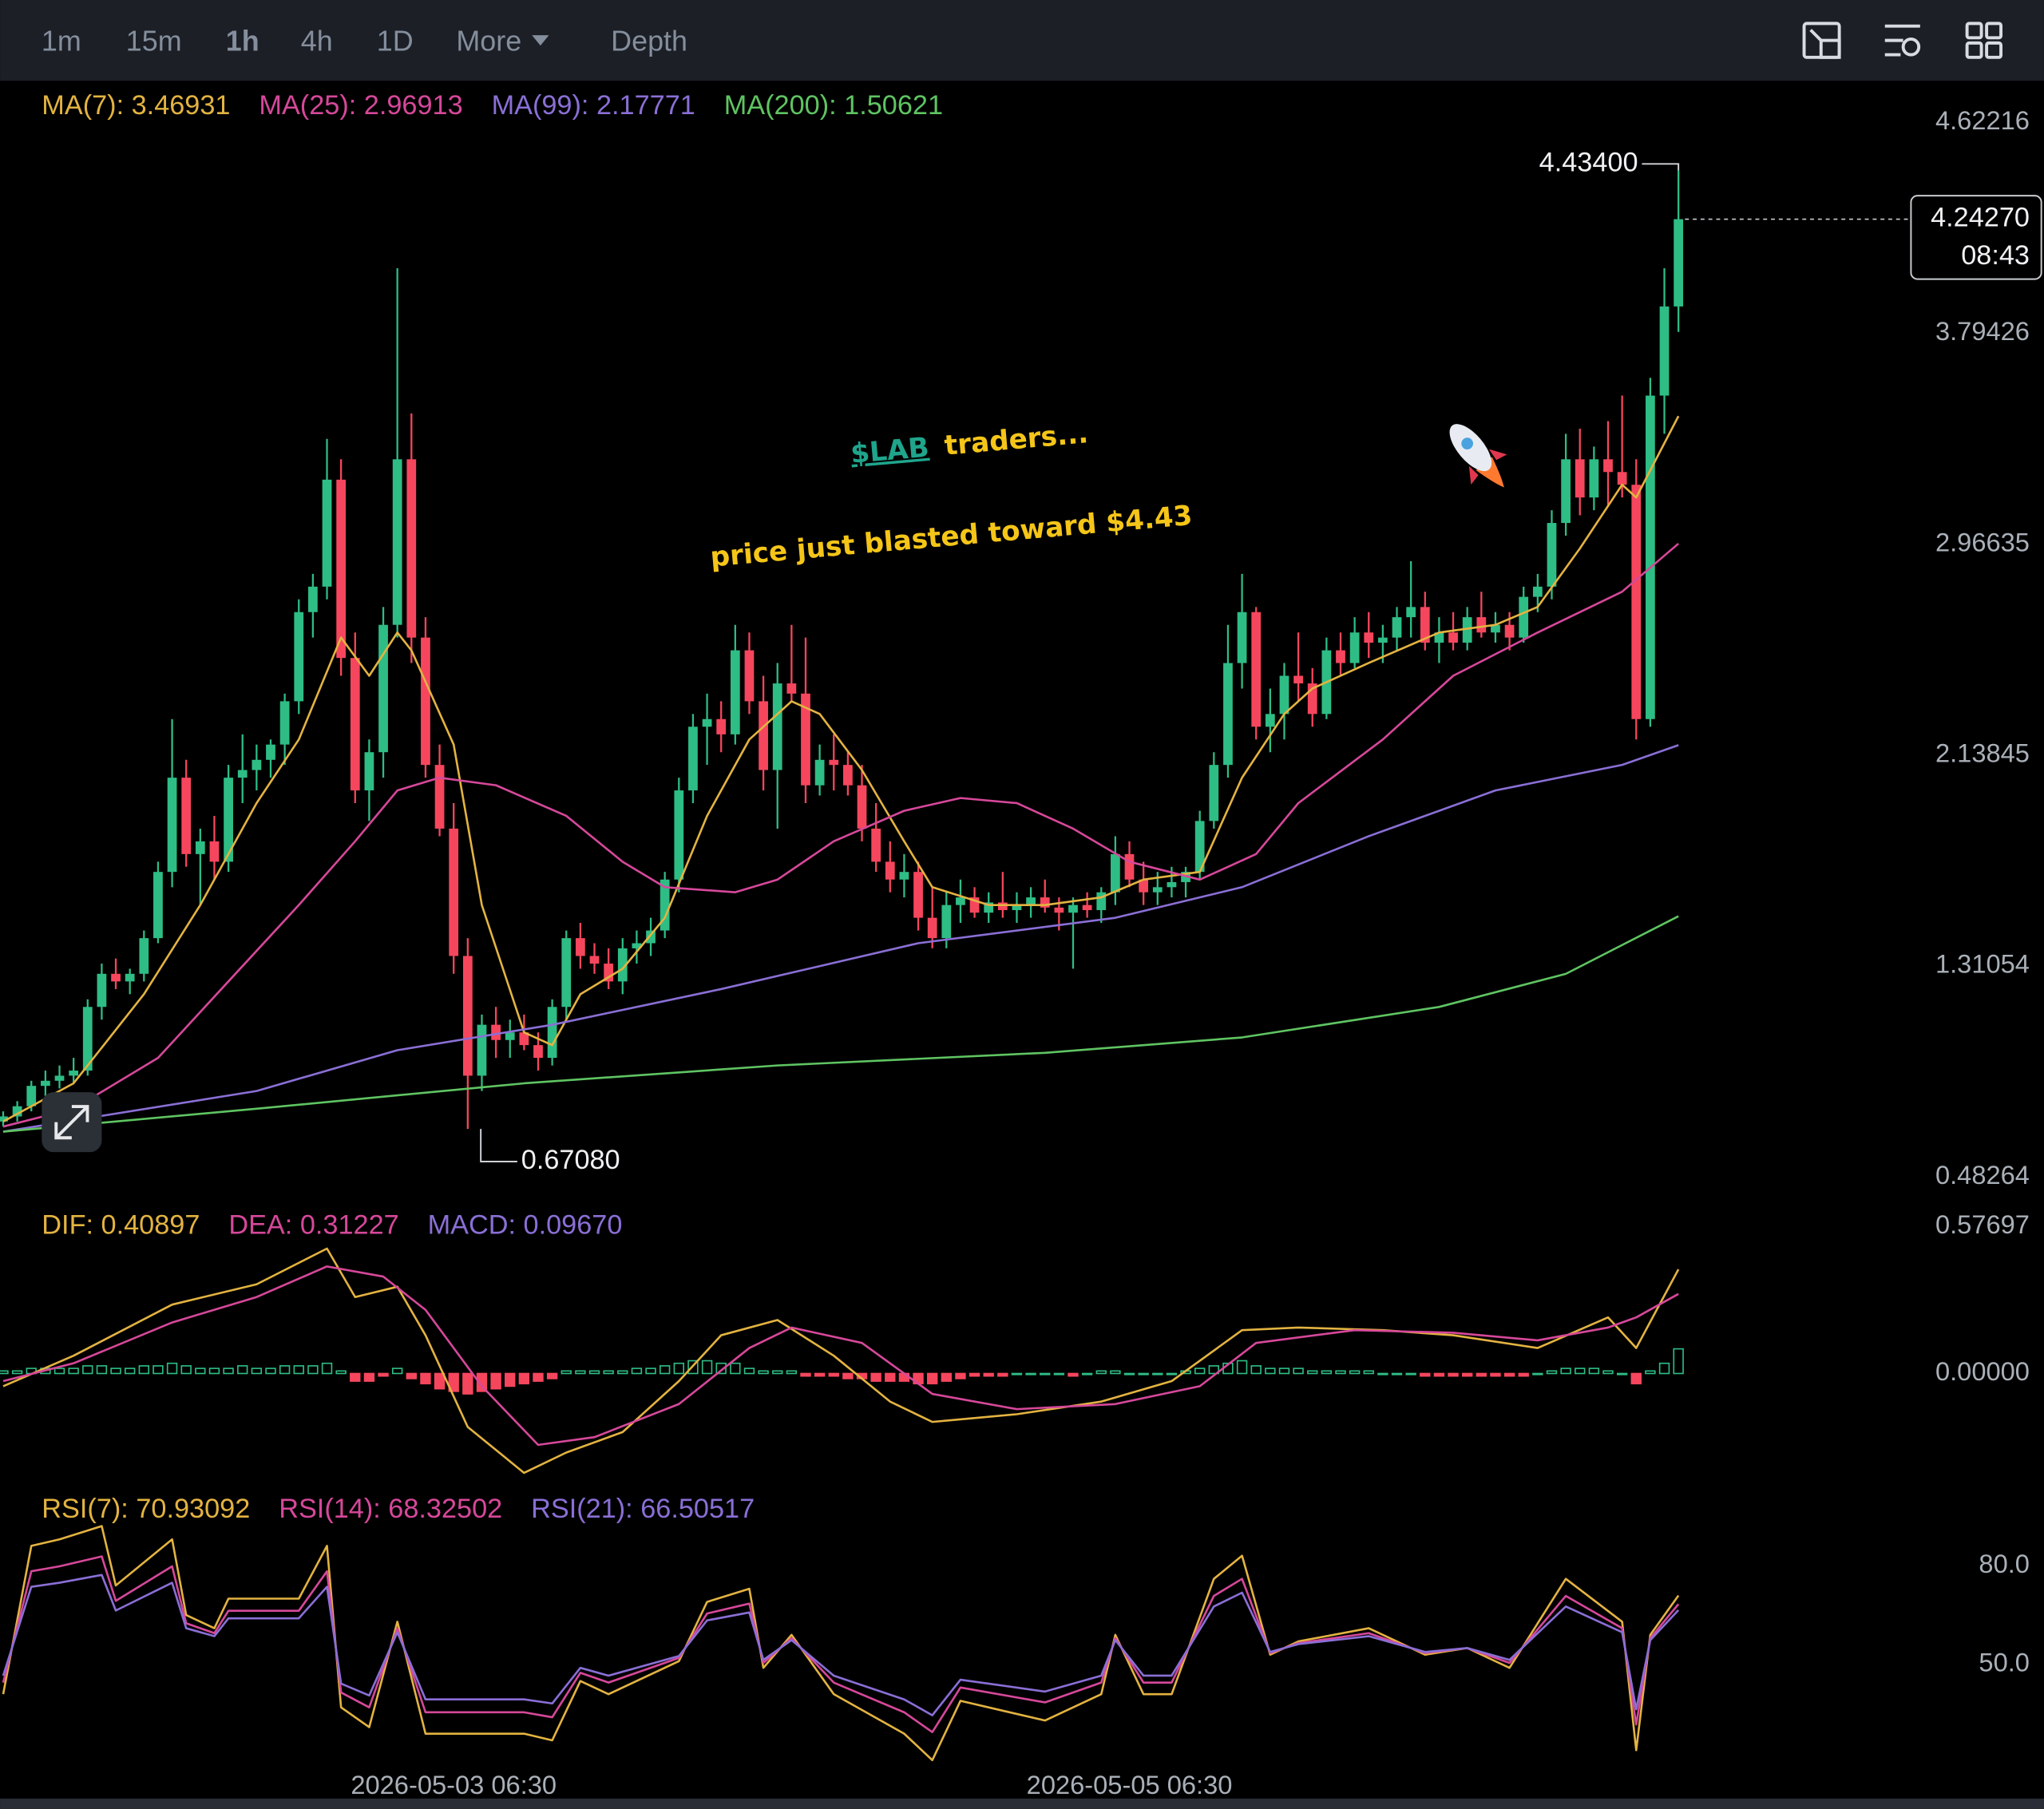  What do you see at coordinates (1976, 238) in the screenshot?
I see `last-price-box` at bounding box center [1976, 238].